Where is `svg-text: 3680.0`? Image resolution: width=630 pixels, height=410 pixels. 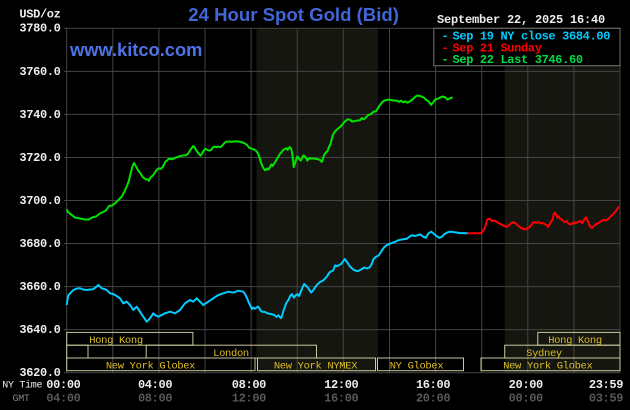 svg-text: 3680.0 is located at coordinates (39, 244).